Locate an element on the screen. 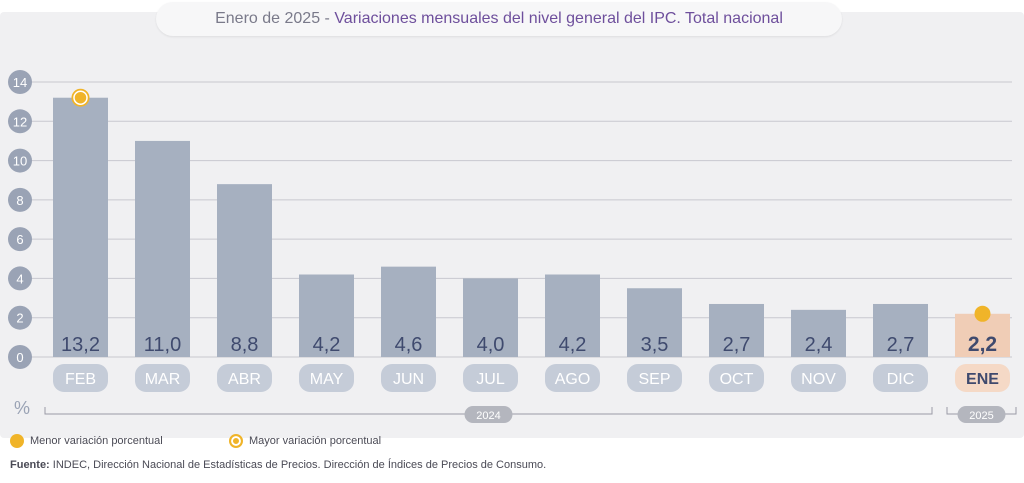  y-tick-label: 8 is located at coordinates (19, 200).